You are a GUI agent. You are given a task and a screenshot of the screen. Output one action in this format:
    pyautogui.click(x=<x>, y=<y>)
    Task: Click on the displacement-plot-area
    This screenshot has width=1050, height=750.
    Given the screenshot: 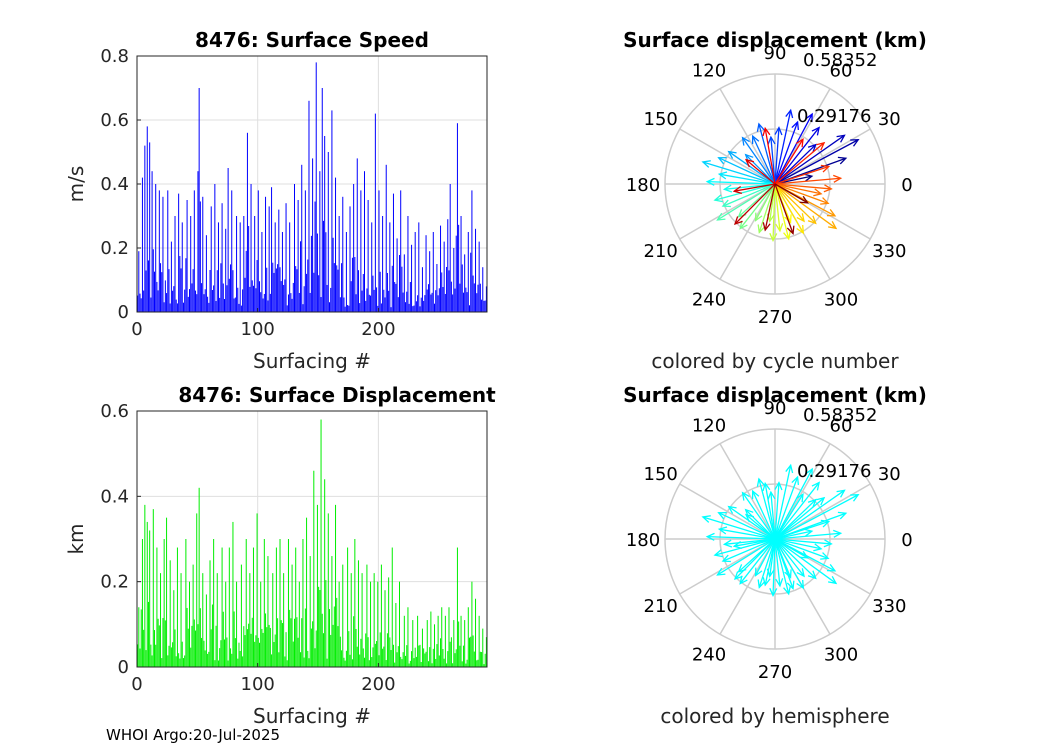 What is the action you would take?
    pyautogui.click(x=312, y=539)
    